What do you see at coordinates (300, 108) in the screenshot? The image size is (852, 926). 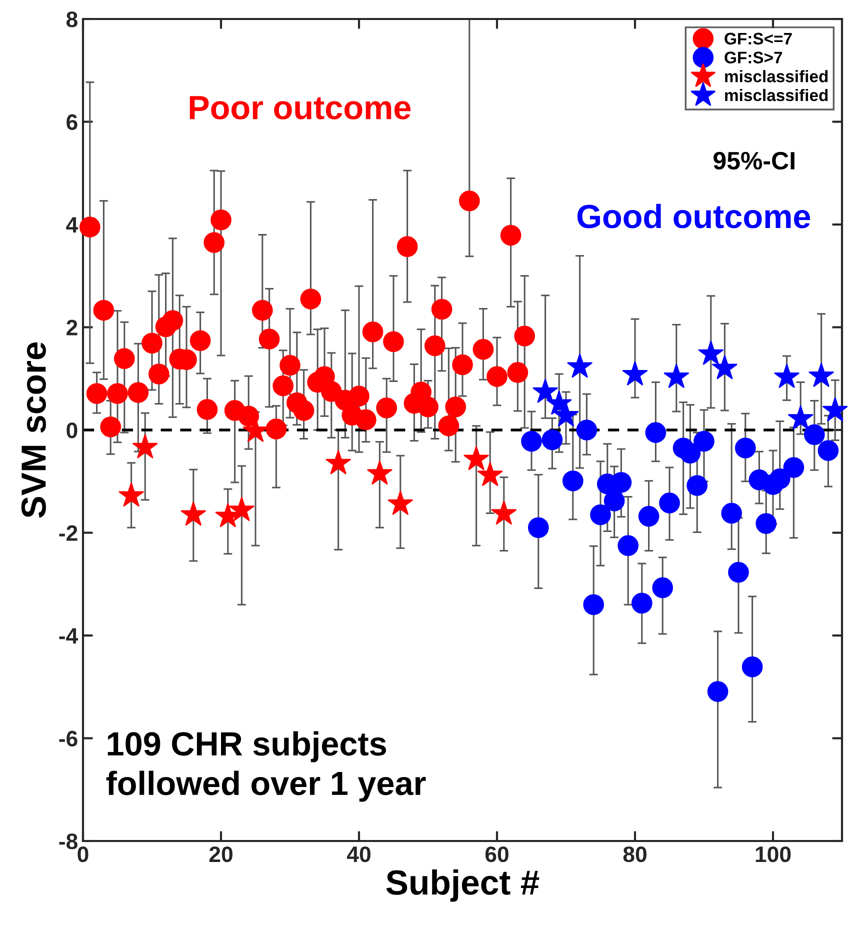 I see `annotation: Poor outcome` at bounding box center [300, 108].